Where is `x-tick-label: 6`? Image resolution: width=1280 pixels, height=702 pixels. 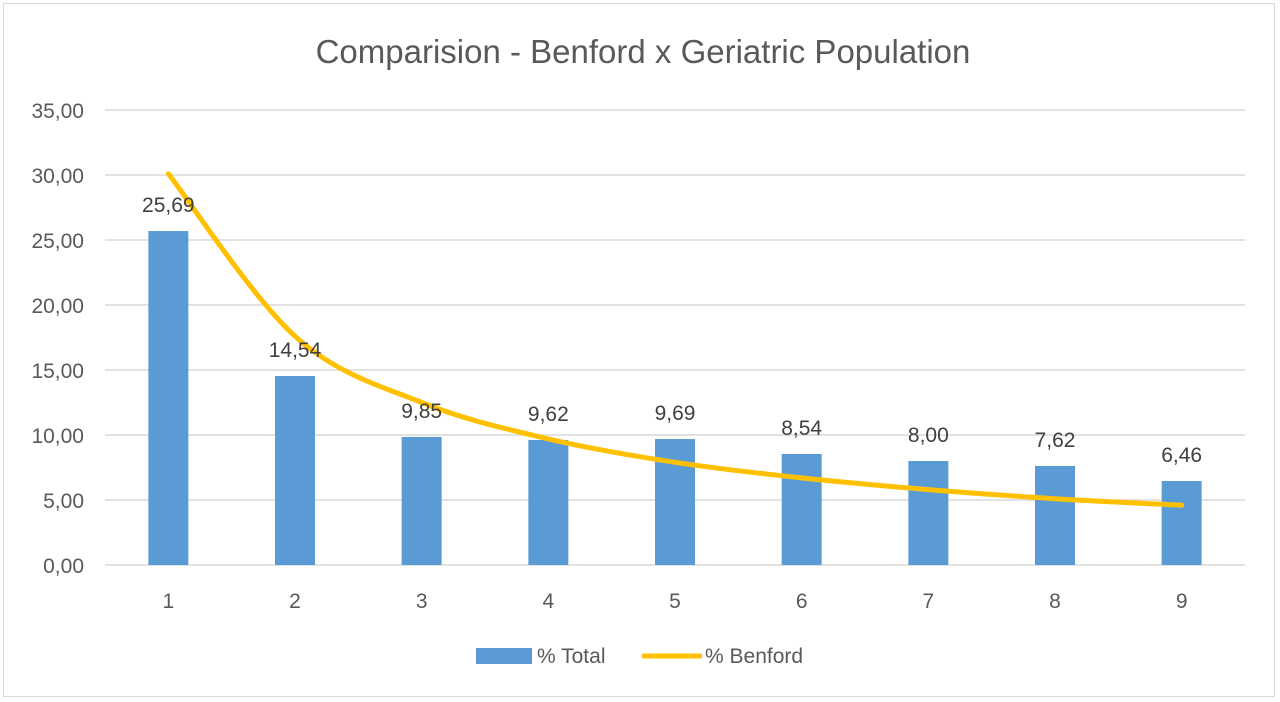 x-tick-label: 6 is located at coordinates (802, 601).